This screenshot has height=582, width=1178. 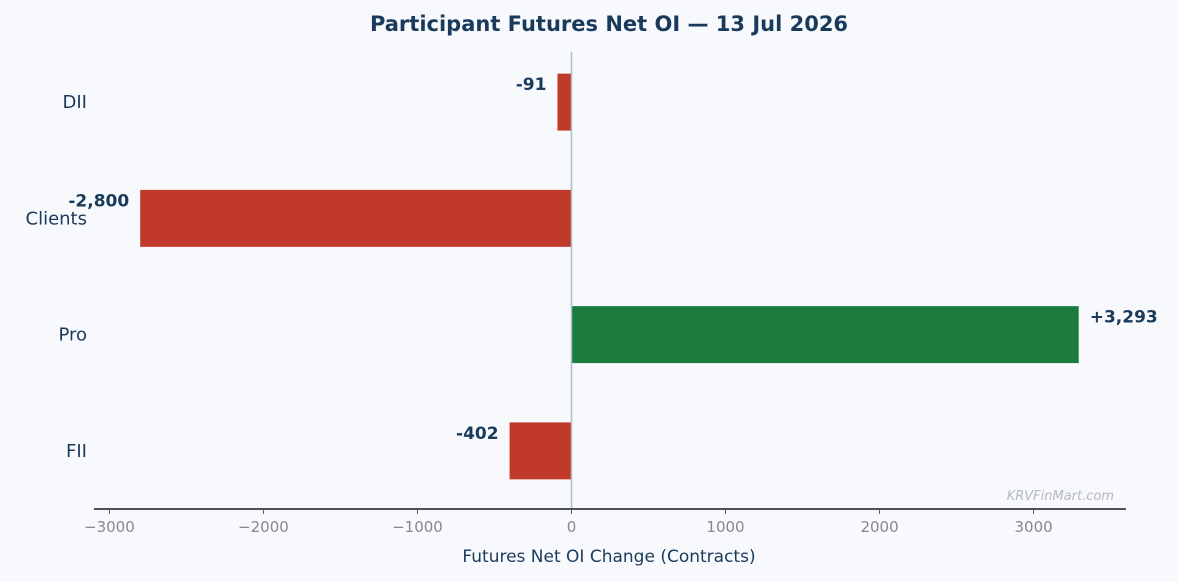 I want to click on chart-title: Participant Futures Net OI — 13 Jul 2026, so click(x=609, y=24).